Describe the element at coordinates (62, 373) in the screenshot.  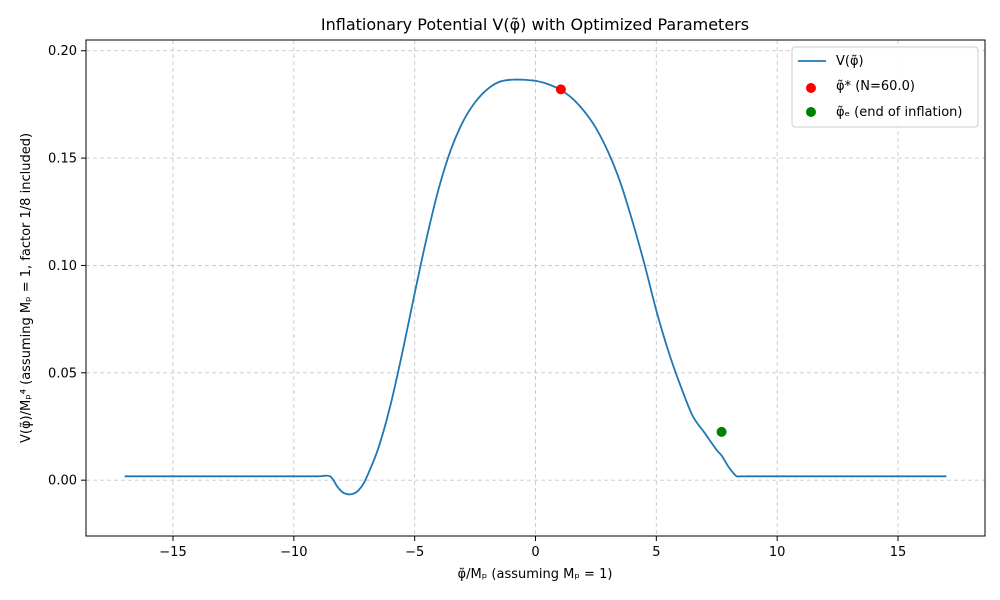
I see `y-tick-label: 0.05` at that location.